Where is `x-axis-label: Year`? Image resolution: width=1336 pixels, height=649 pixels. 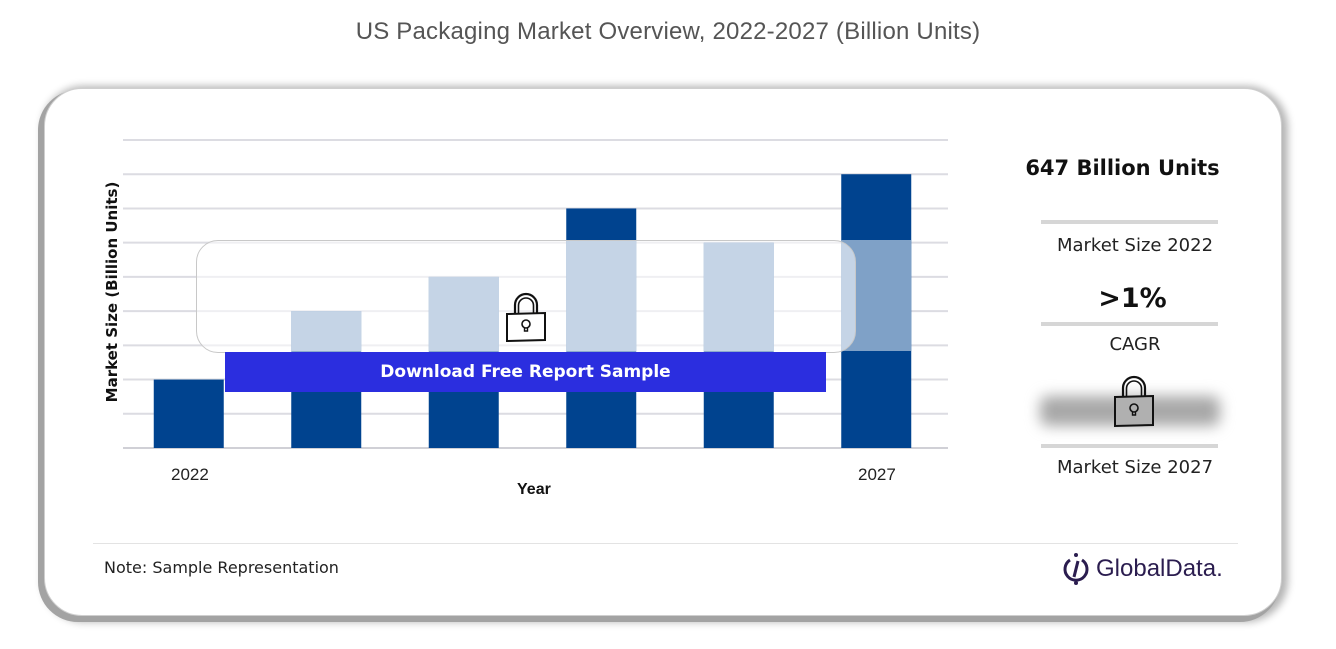
x-axis-label: Year is located at coordinates (534, 489).